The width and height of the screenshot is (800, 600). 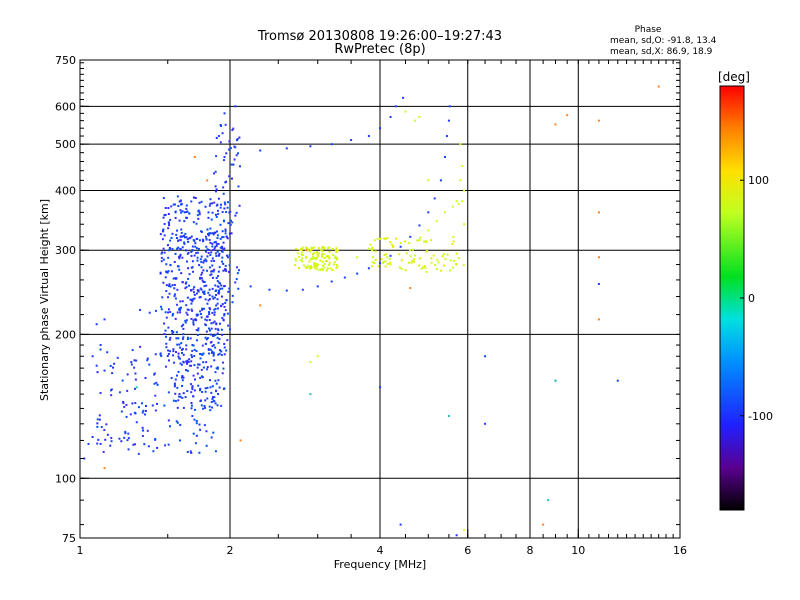 I want to click on data-point-scattered, so click(x=260, y=305).